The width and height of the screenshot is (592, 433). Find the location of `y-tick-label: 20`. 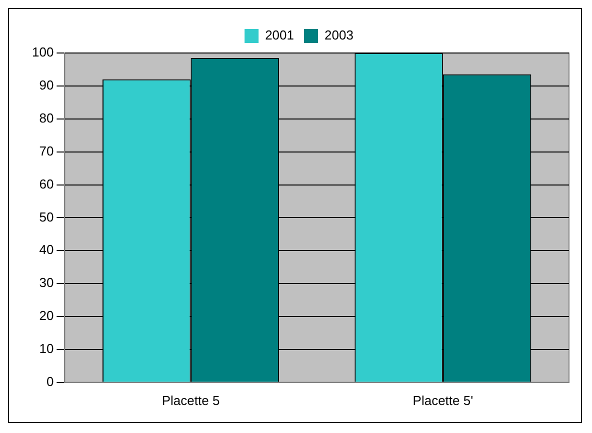

y-tick-label: 20 is located at coordinates (46, 316).